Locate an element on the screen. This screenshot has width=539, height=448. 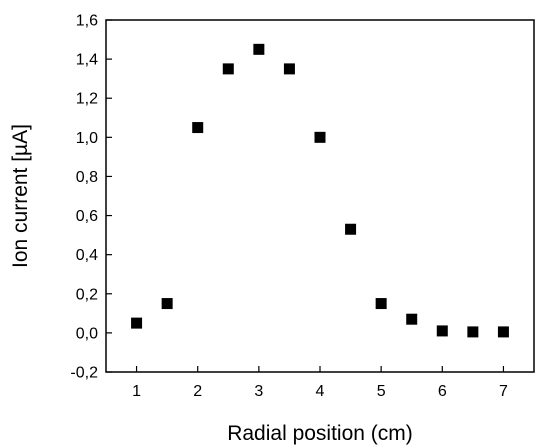
y-tick-label: 0,2 is located at coordinates (87, 294).